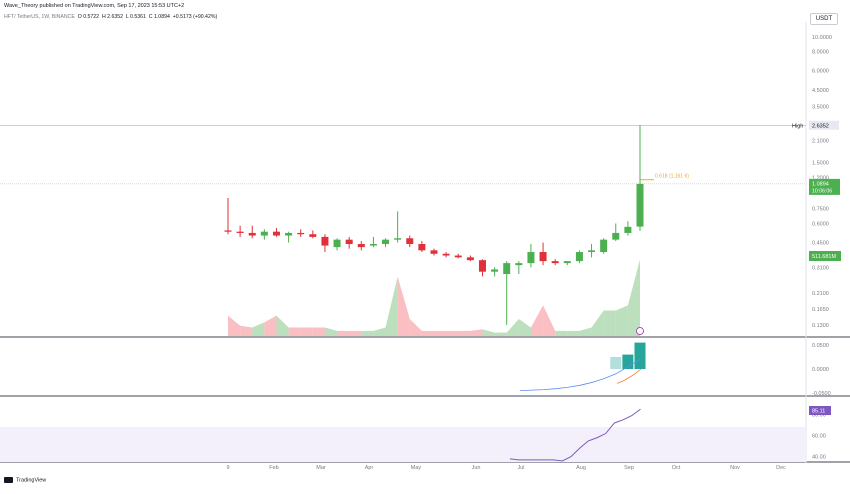  Describe the element at coordinates (820, 53) in the screenshot. I see `price-tick-label: 8.0000` at that location.